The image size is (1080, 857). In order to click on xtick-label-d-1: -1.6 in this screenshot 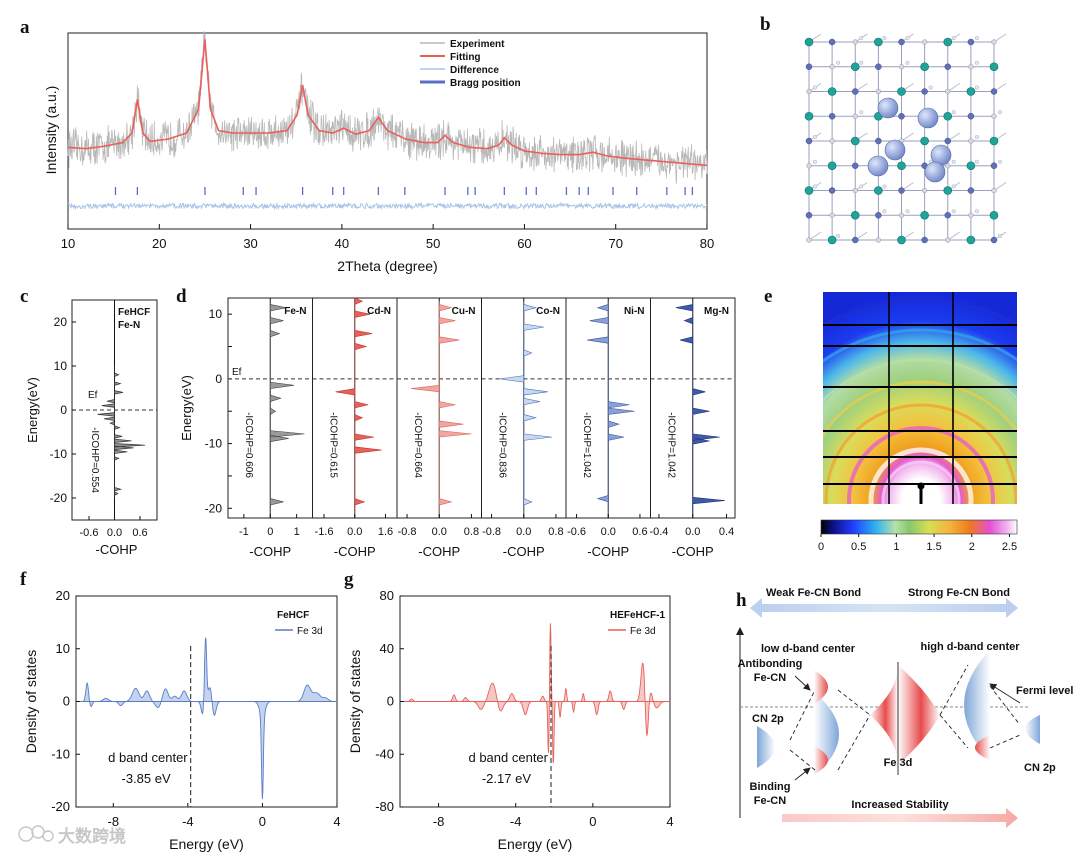, I will do `click(324, 532)`.